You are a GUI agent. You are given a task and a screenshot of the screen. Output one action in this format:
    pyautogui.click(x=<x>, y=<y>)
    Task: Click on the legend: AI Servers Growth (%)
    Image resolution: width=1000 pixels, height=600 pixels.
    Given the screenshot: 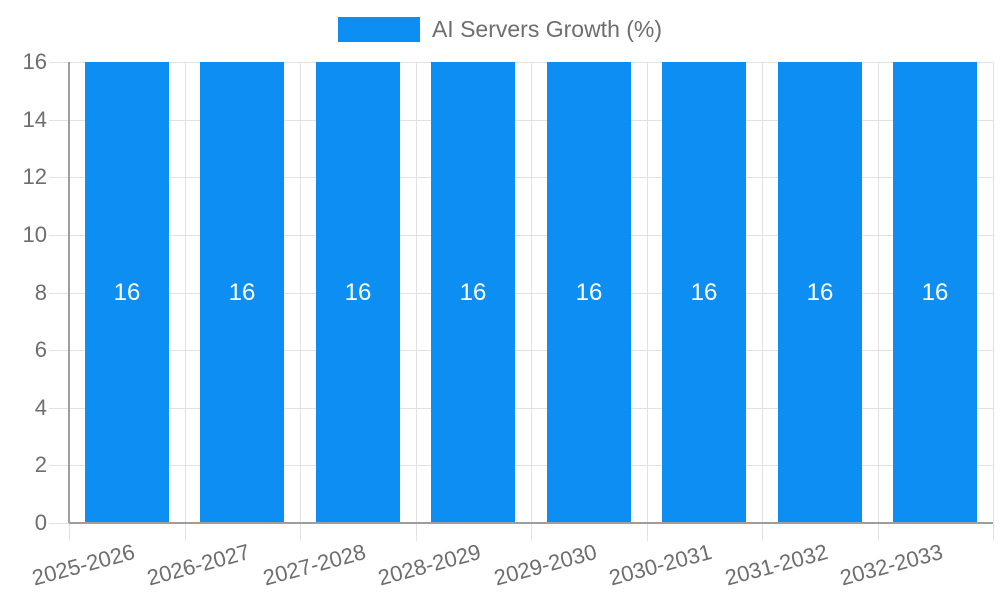 What is the action you would take?
    pyautogui.click(x=500, y=29)
    